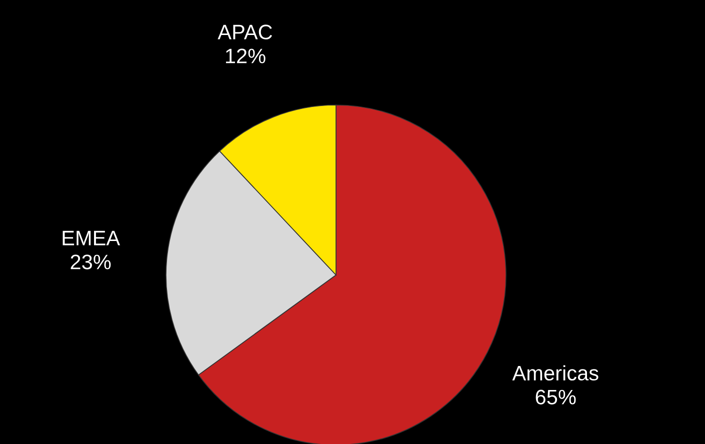 This screenshot has width=705, height=444. What do you see at coordinates (556, 397) in the screenshot?
I see `data-label: 65%` at bounding box center [556, 397].